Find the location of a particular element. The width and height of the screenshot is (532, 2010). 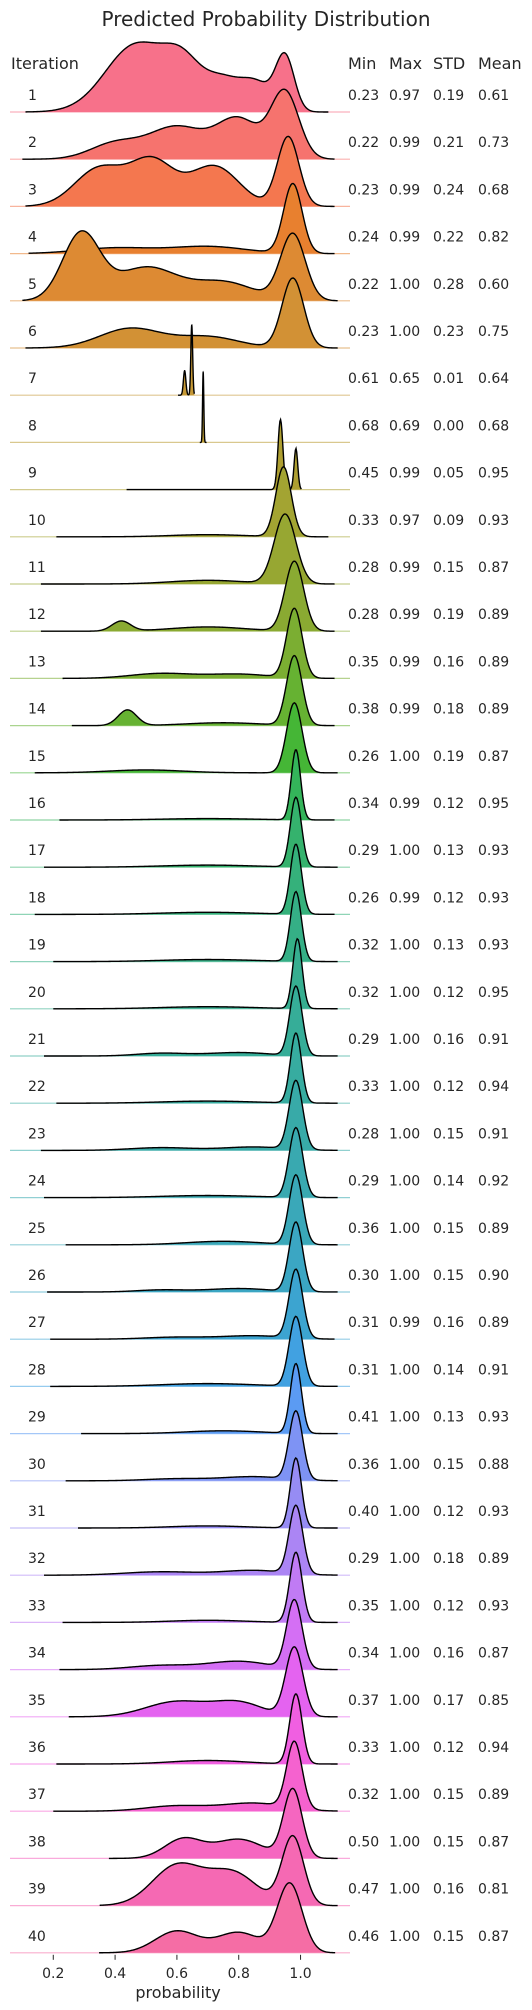

stat-max-value: 0.97 is located at coordinates (404, 521).